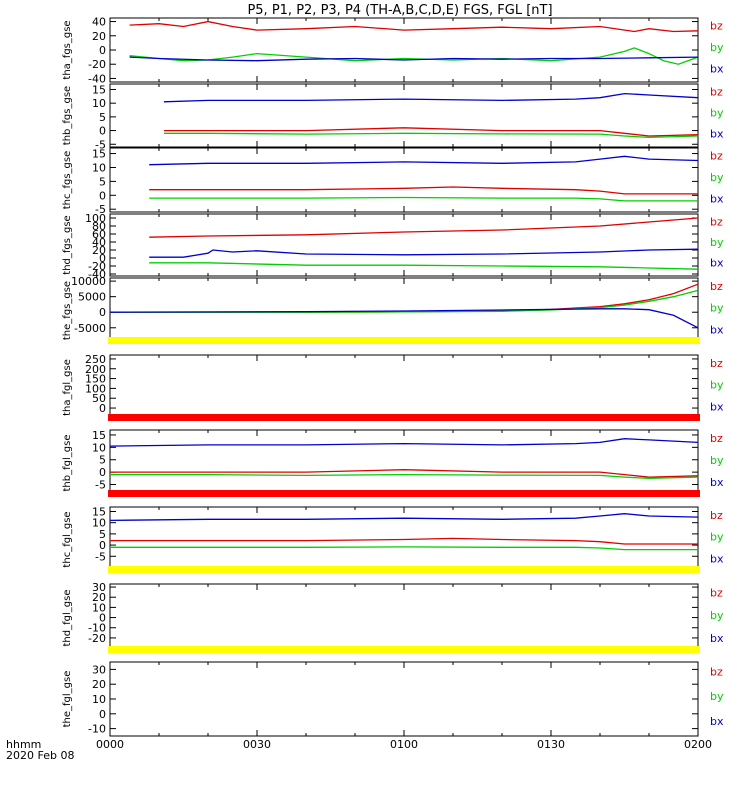 This screenshot has height=804, width=750. I want to click on y-tick-label: -5000, so click(90, 328).